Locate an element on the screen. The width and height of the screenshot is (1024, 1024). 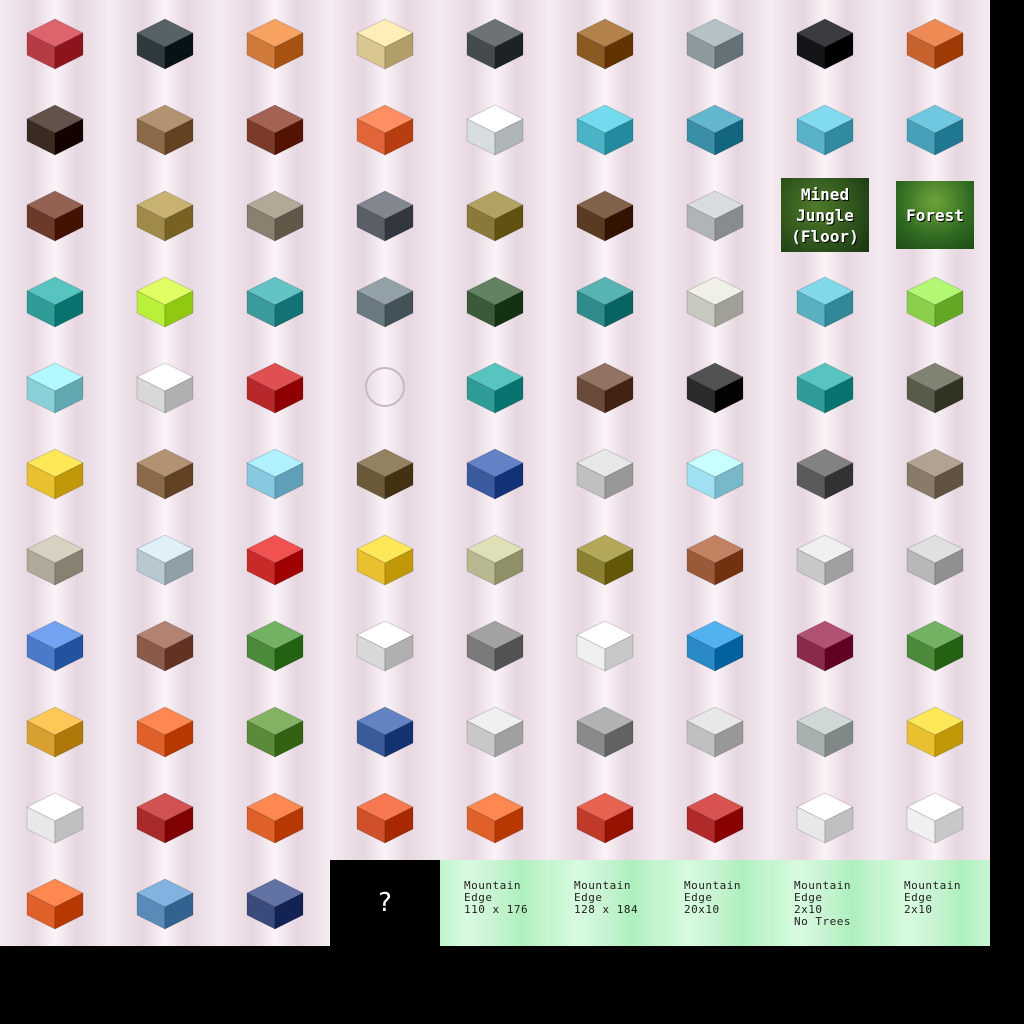
sheet-cell: Mountain Edge 128 x 184 is located at coordinates (605, 903).